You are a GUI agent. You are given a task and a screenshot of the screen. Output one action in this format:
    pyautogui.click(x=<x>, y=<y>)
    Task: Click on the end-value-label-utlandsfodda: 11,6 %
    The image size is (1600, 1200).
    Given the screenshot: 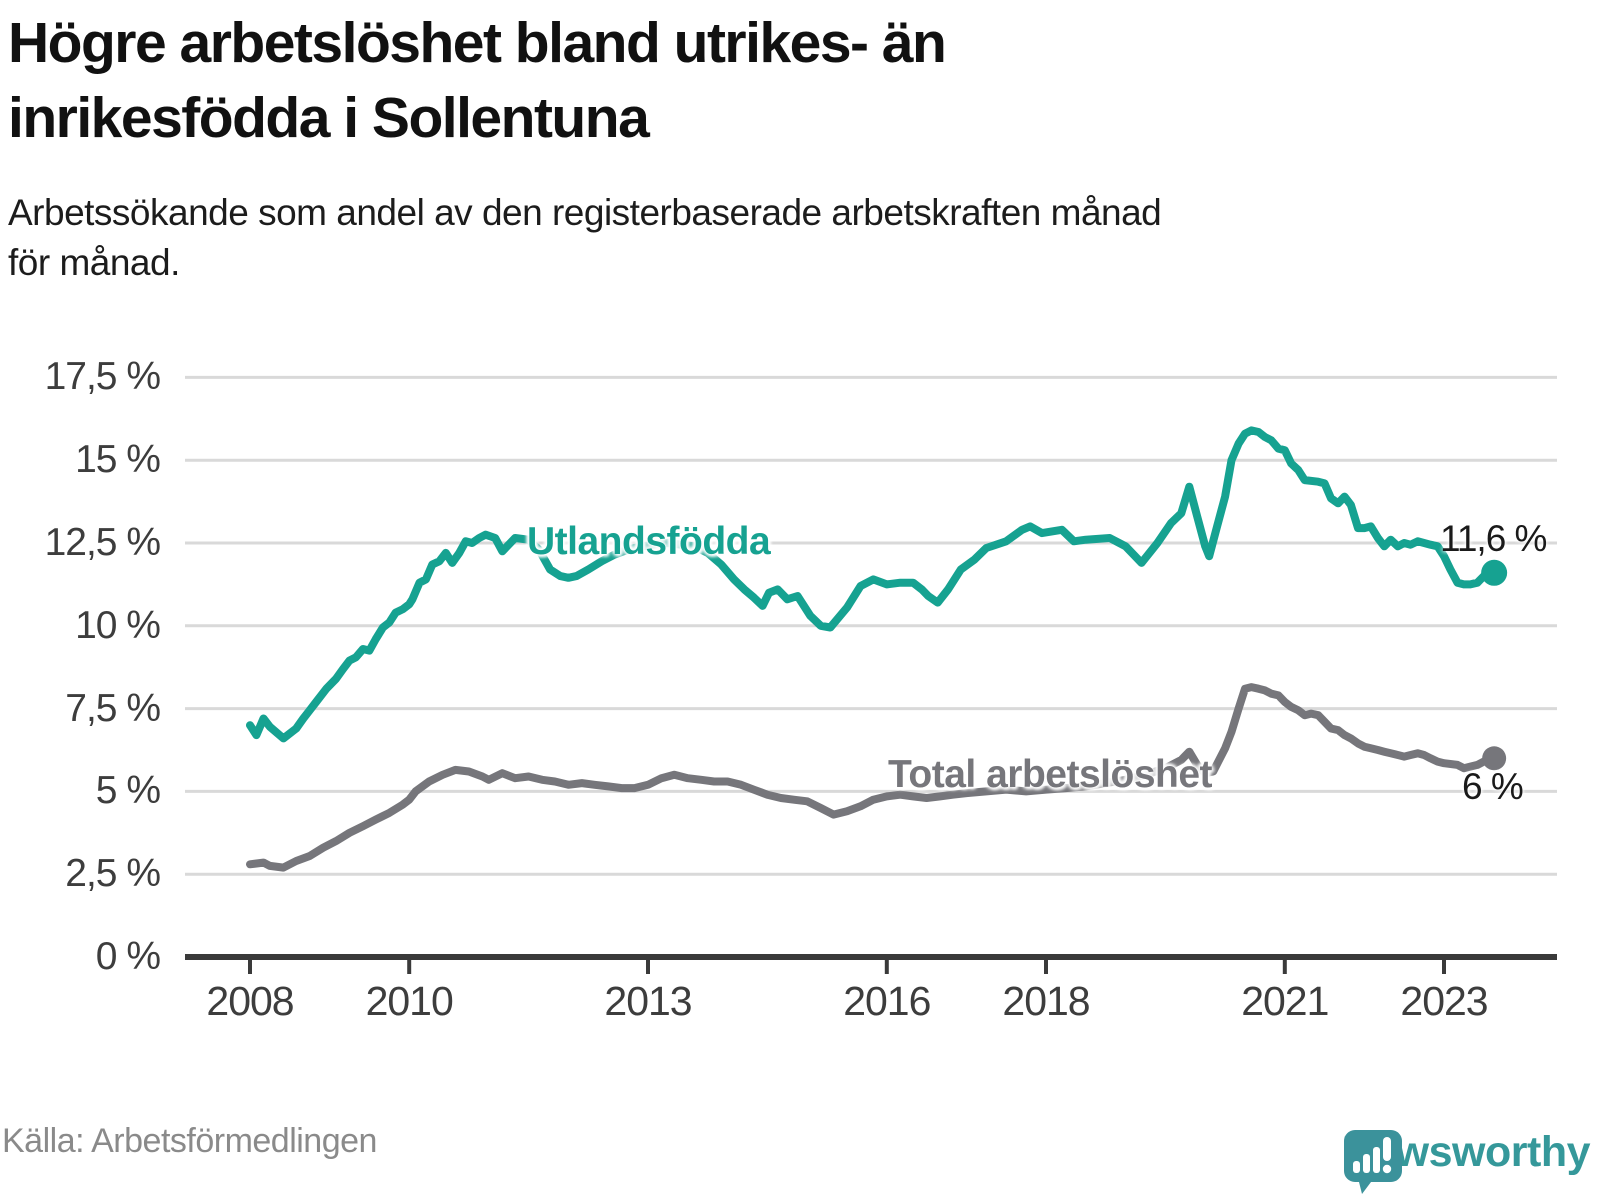 What is the action you would take?
    pyautogui.click(x=1493, y=538)
    